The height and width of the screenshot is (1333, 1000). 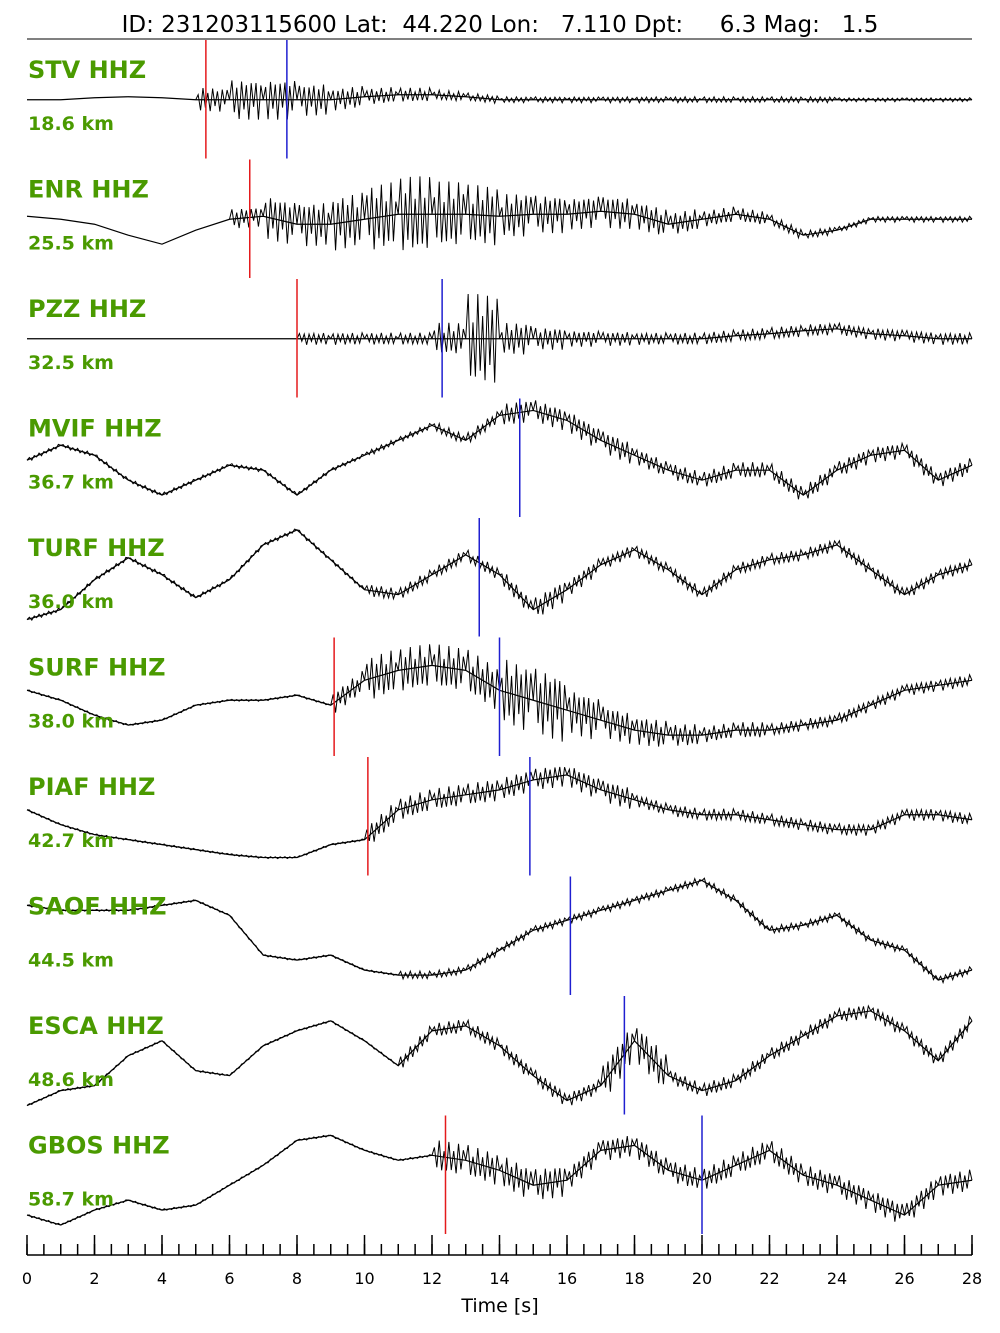 I want to click on x-axis-label: Time [s], so click(x=499, y=1306).